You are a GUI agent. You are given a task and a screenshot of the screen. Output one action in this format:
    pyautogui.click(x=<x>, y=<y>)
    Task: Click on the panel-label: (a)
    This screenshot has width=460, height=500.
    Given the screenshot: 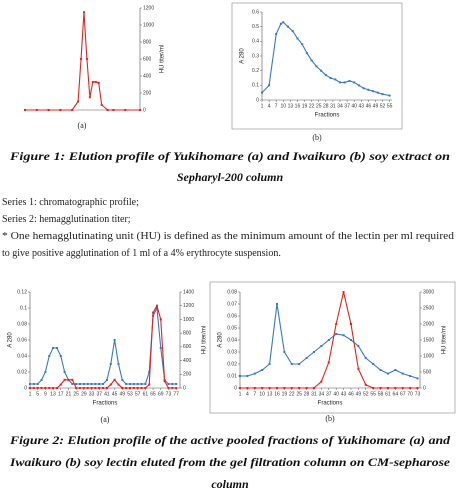 What is the action you would take?
    pyautogui.click(x=105, y=419)
    